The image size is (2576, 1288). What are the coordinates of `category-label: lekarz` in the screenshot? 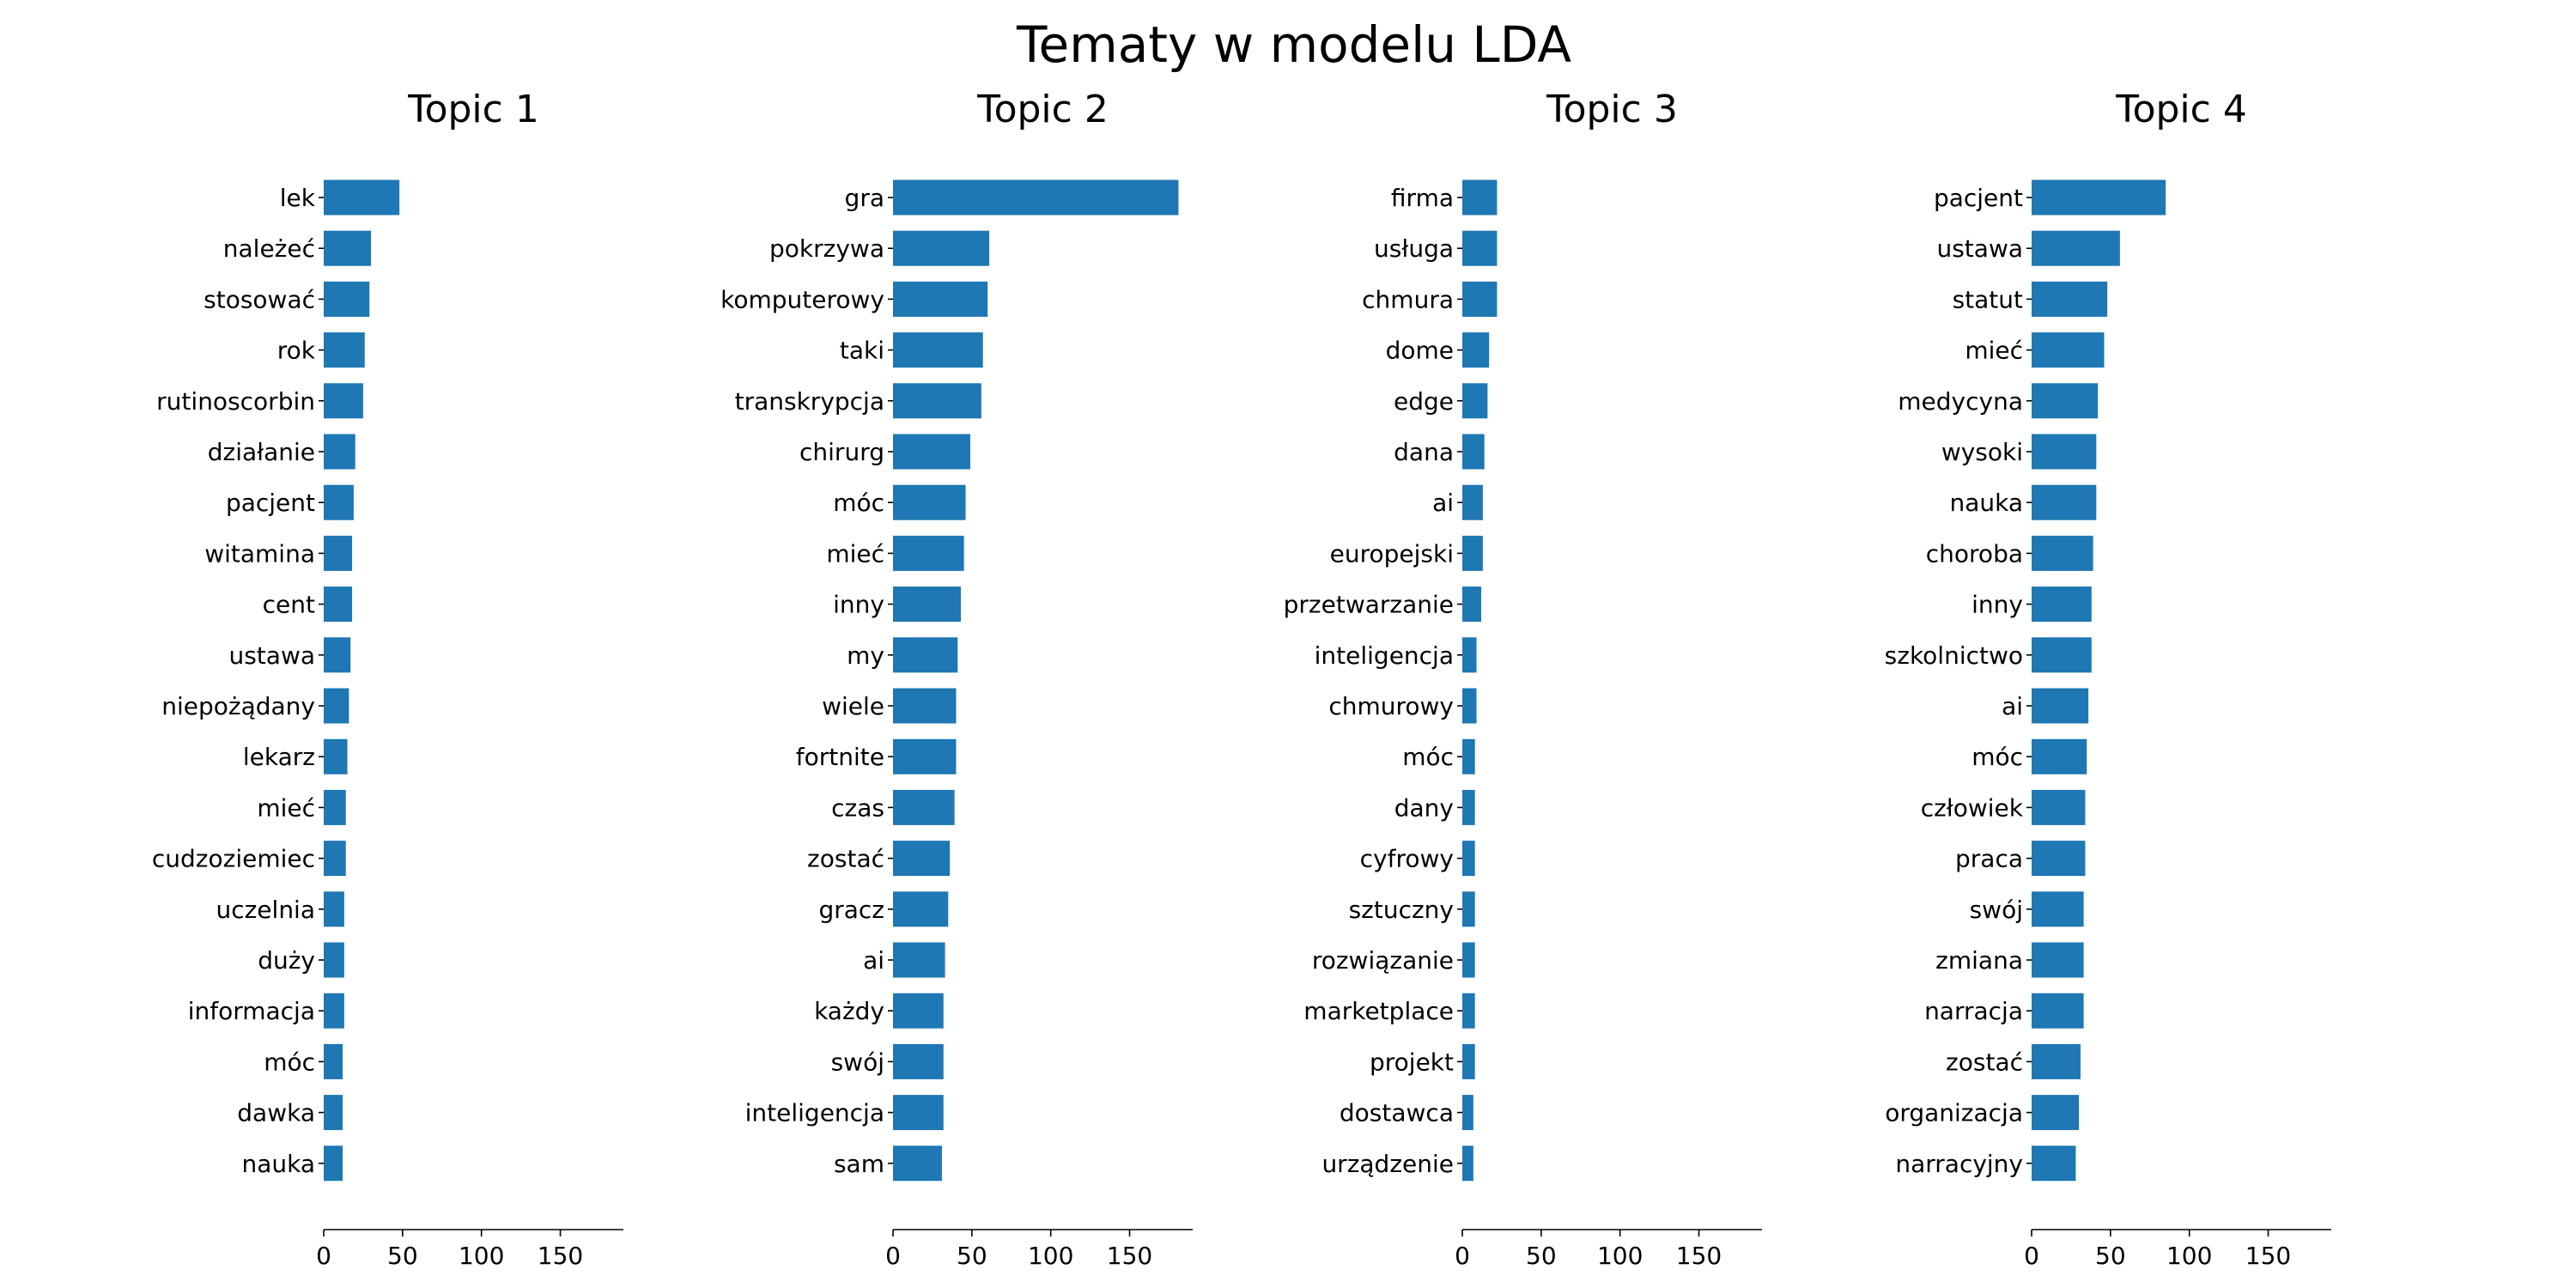 It's located at (279, 757).